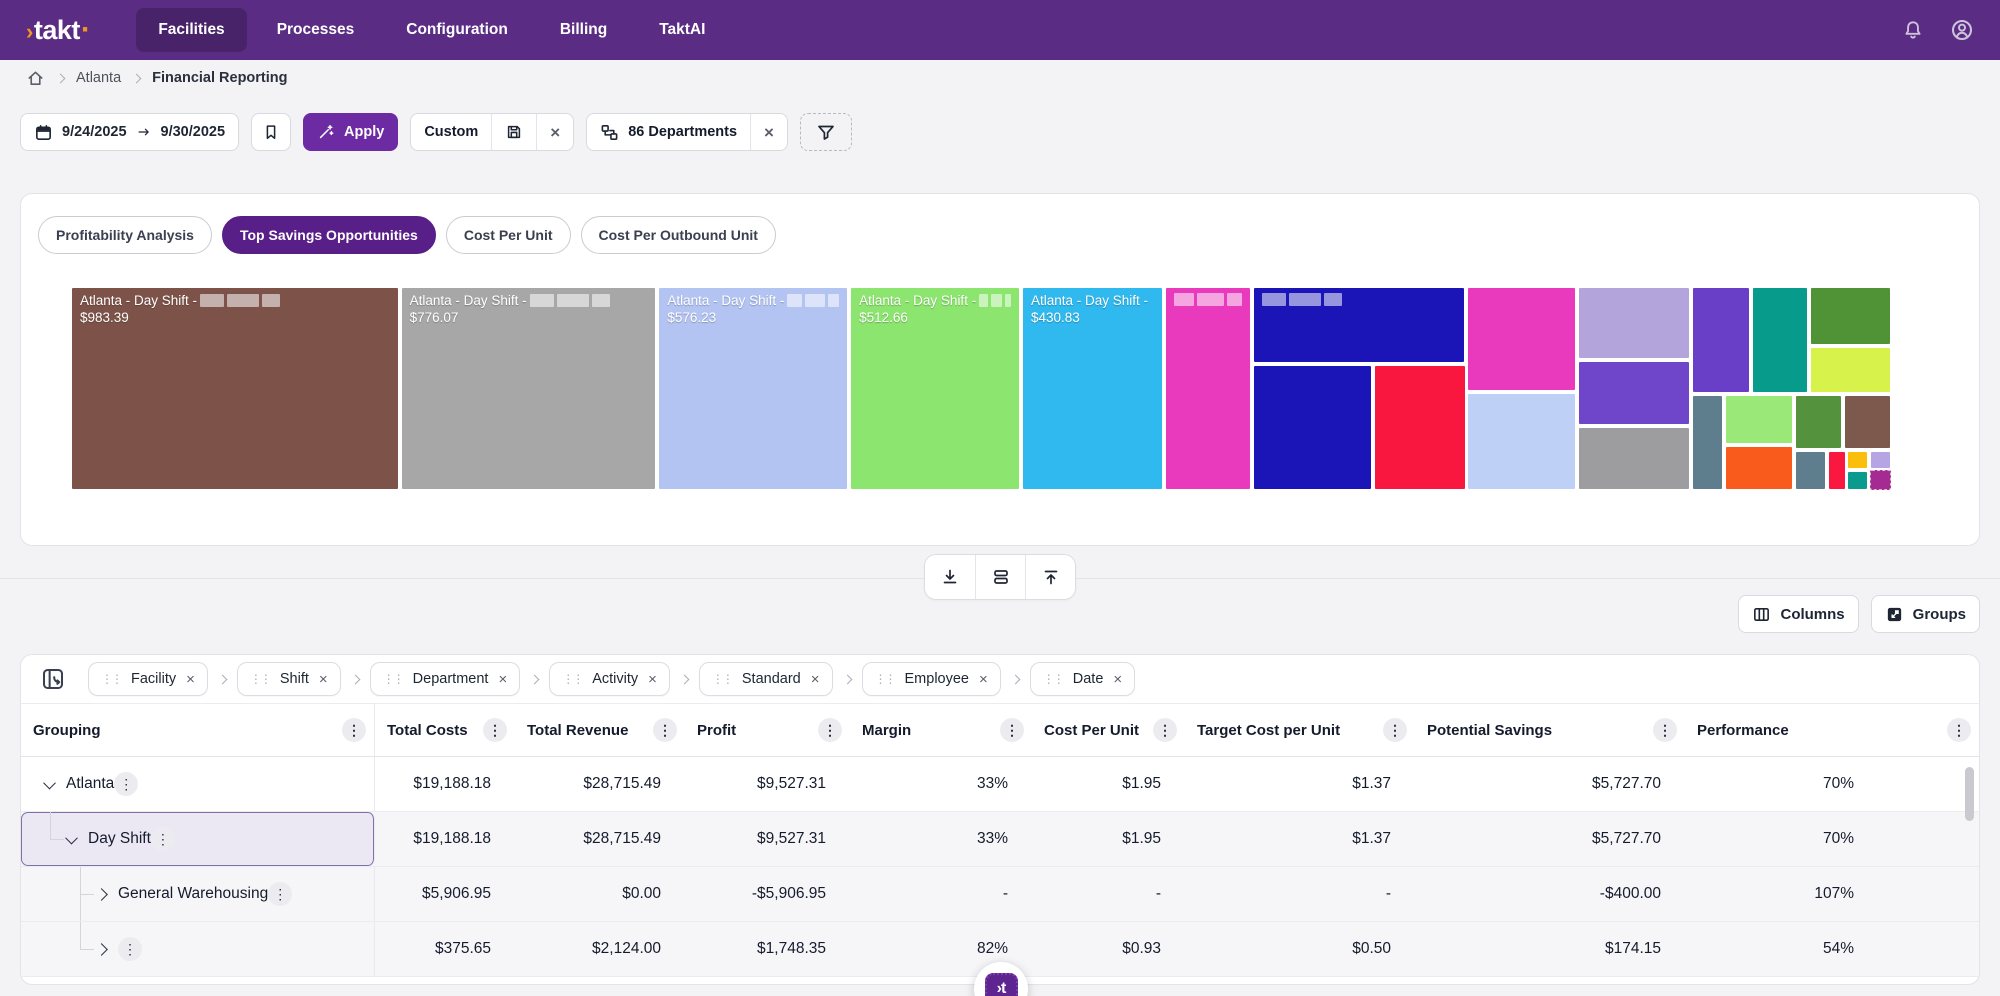 Image resolution: width=2000 pixels, height=996 pixels. I want to click on departments-chip: 86 Departments, so click(668, 132).